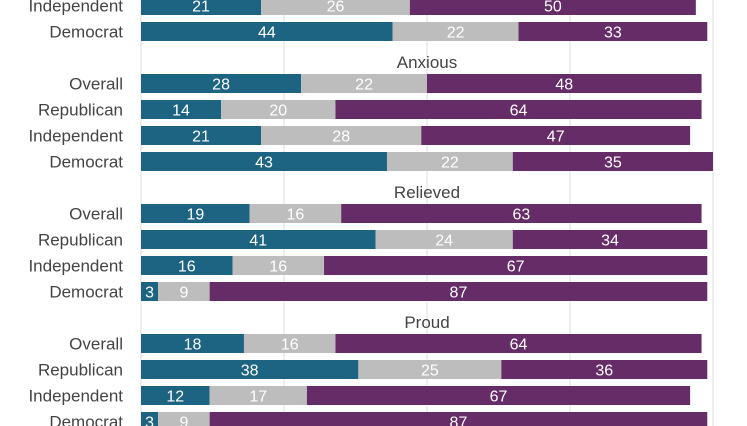  I want to click on bar-value-label: 38, so click(250, 371).